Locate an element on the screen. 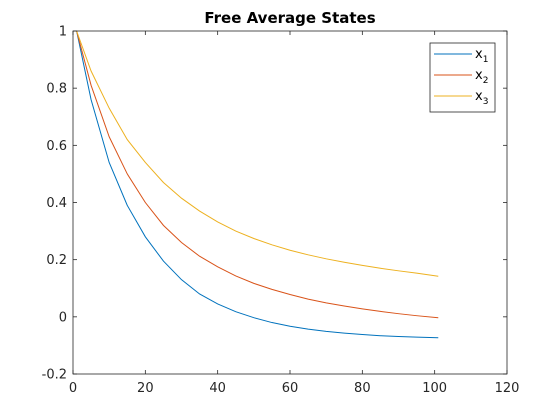 The height and width of the screenshot is (420, 560). x-tick-label: 20 is located at coordinates (145, 388).